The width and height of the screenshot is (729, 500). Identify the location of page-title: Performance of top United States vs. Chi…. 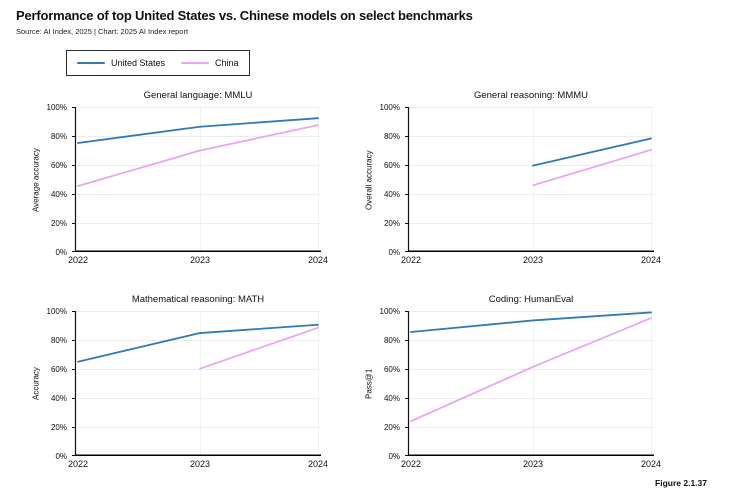
(244, 15).